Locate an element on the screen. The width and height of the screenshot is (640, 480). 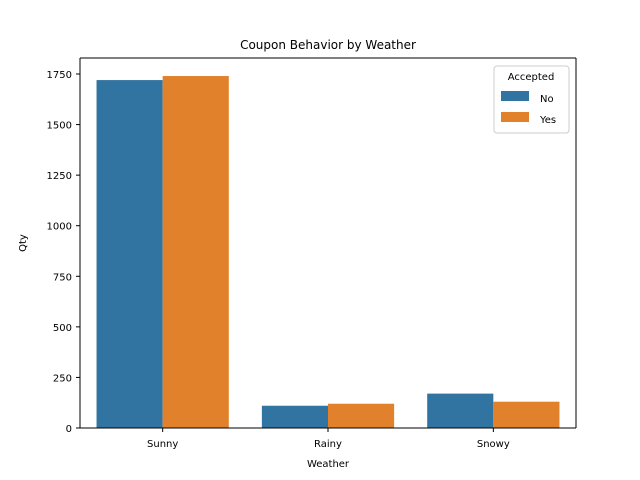
bar-snowy-yes is located at coordinates (526, 414).